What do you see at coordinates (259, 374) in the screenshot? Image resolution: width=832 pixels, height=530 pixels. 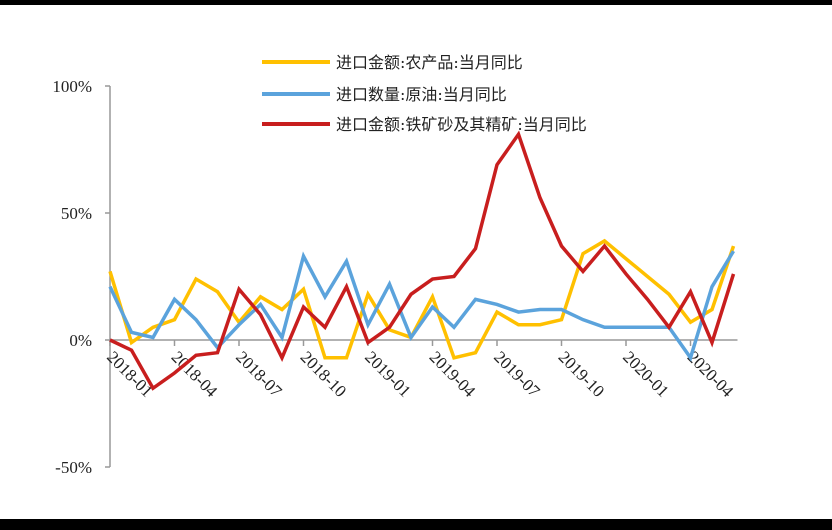 I see `x-tick-label: 2018-07` at bounding box center [259, 374].